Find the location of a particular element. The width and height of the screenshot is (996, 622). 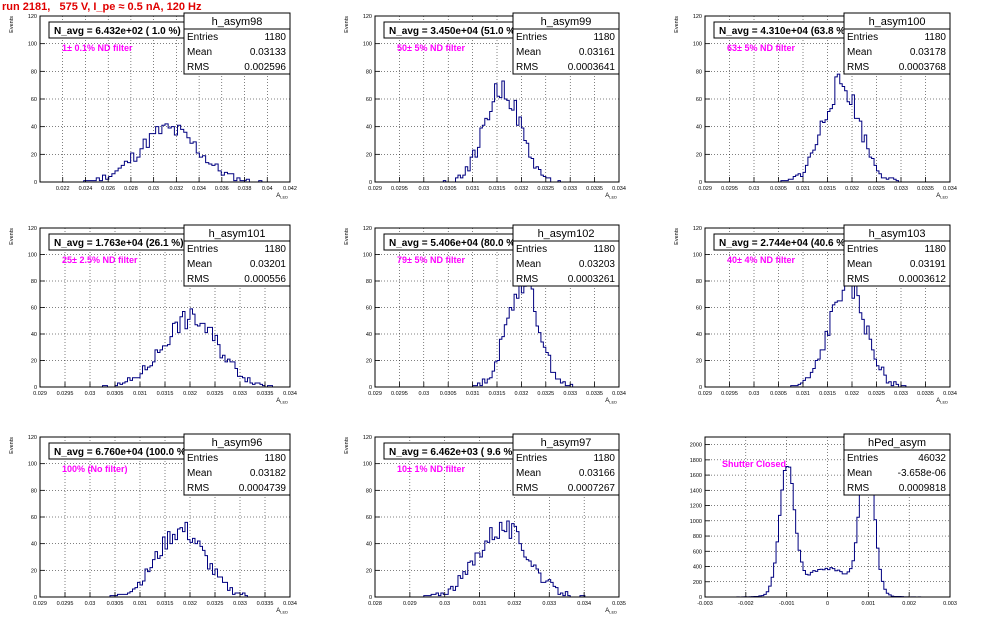

stats-value: 0.0003261 is located at coordinates (592, 279).